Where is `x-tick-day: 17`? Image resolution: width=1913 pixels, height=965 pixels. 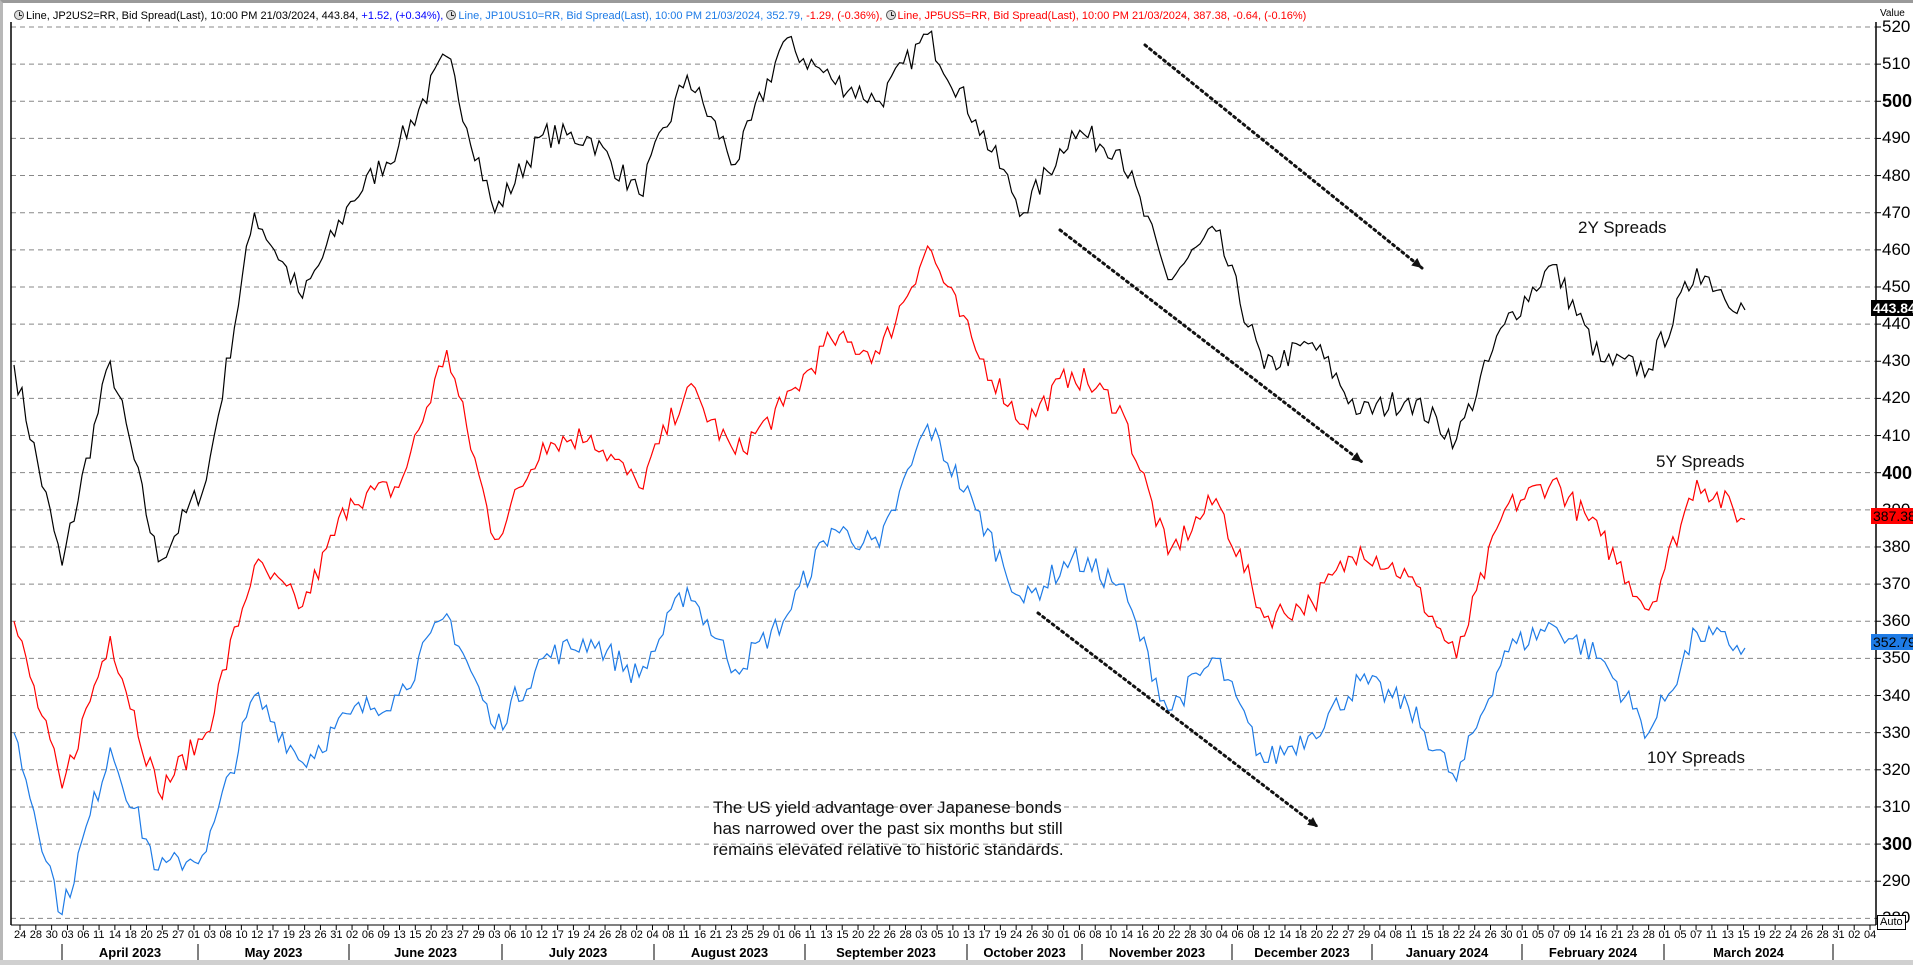 x-tick-day: 17 is located at coordinates (984, 935).